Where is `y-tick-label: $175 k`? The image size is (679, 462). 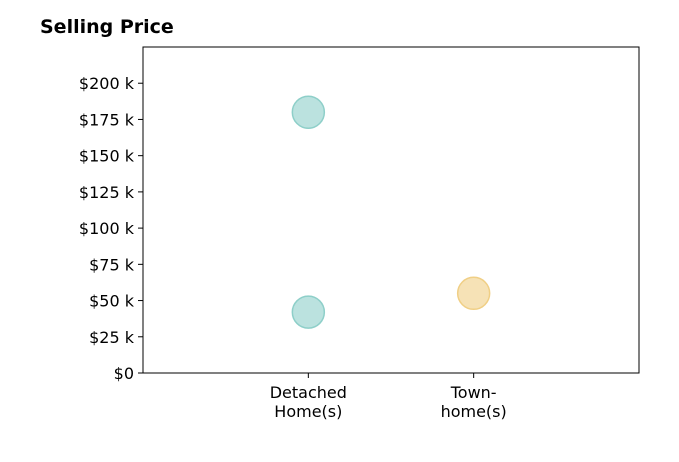 y-tick-label: $175 k is located at coordinates (107, 119).